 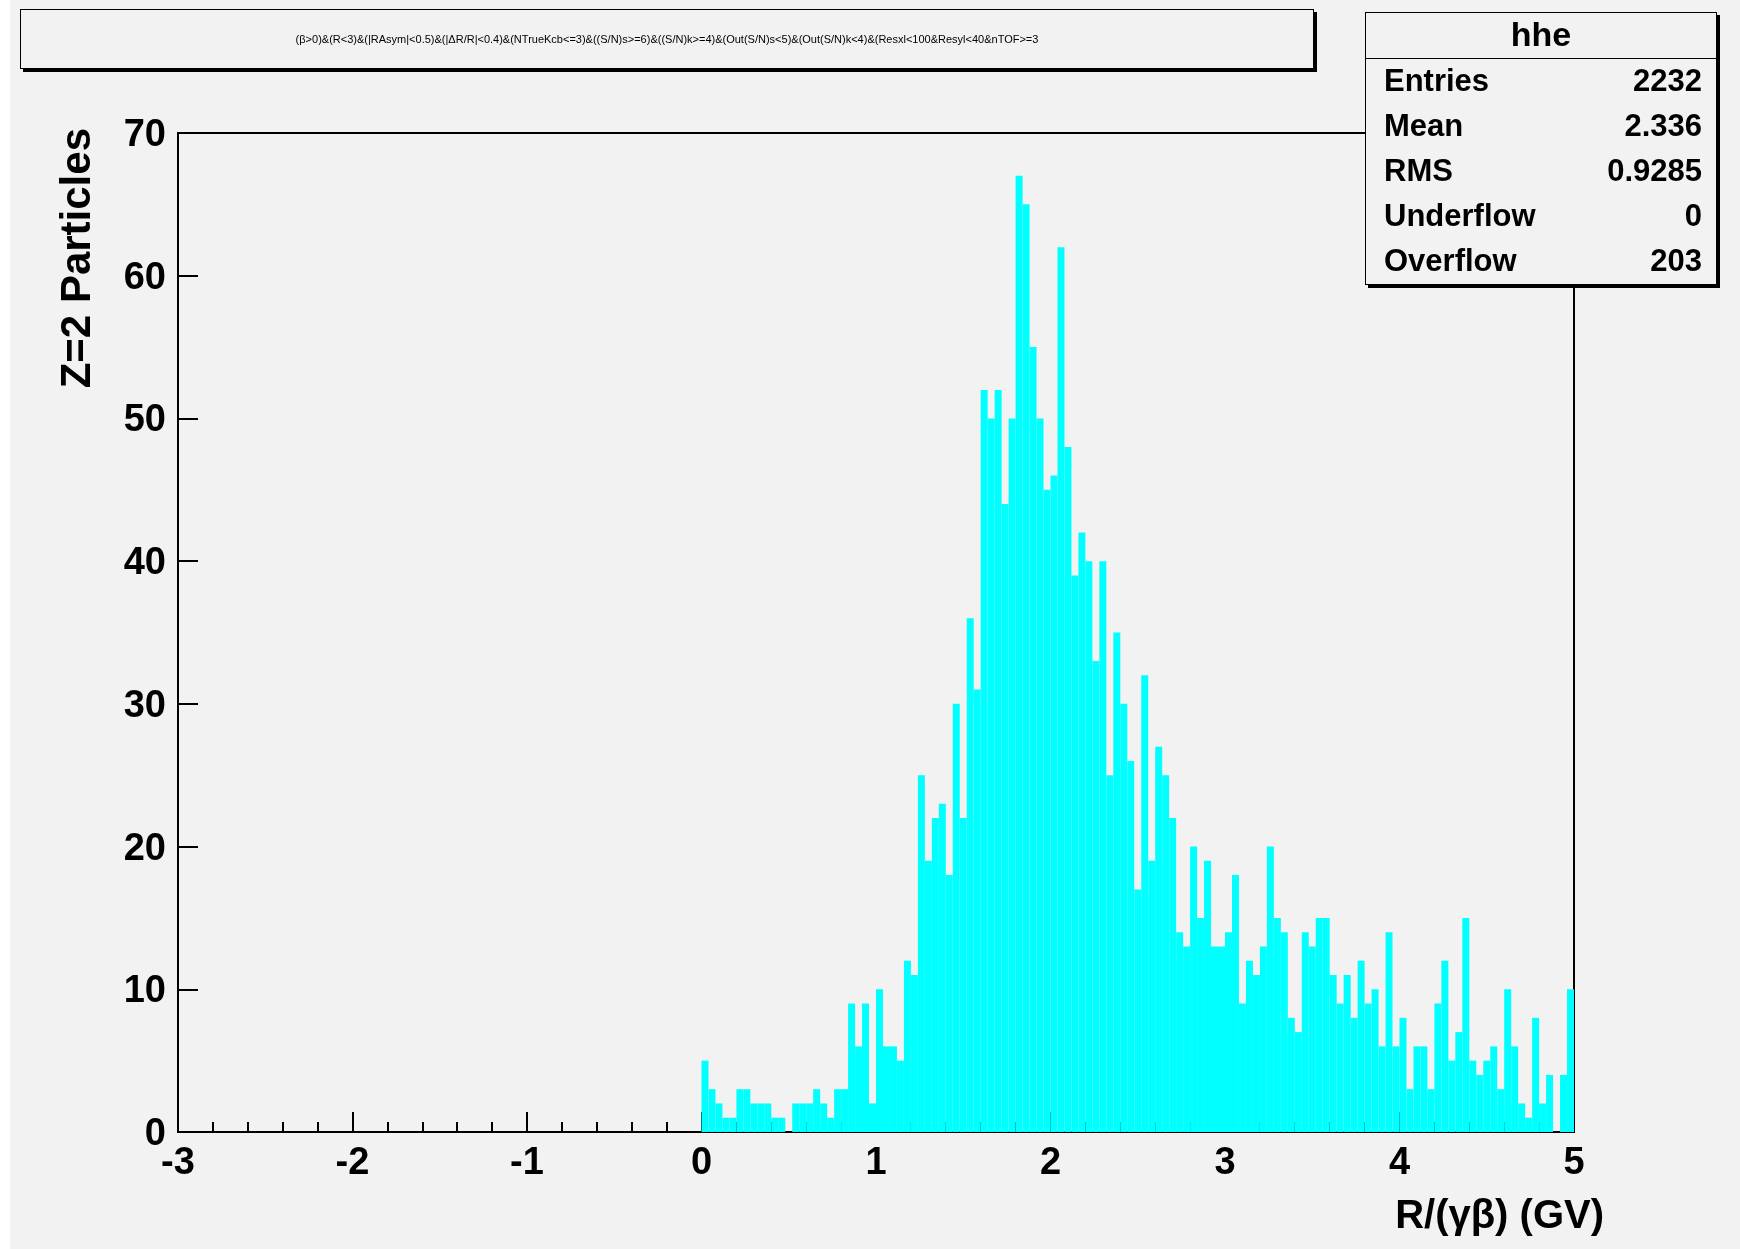 What do you see at coordinates (144, 275) in the screenshot?
I see `y-tick-label: 60` at bounding box center [144, 275].